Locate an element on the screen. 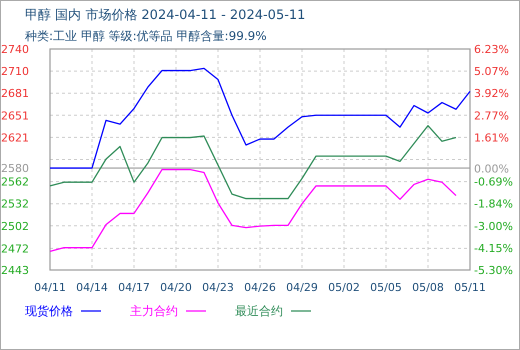 This screenshot has width=520, height=350. y-tick-label: 2651 is located at coordinates (15, 115).